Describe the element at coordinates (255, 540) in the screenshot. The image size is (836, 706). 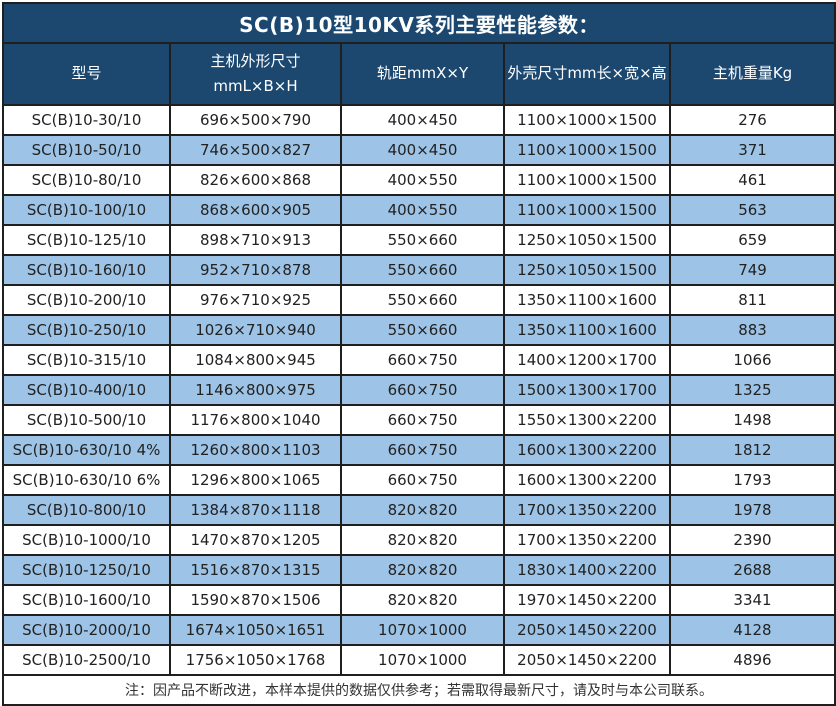
I see `table-cell: 1470×870×1205` at that location.